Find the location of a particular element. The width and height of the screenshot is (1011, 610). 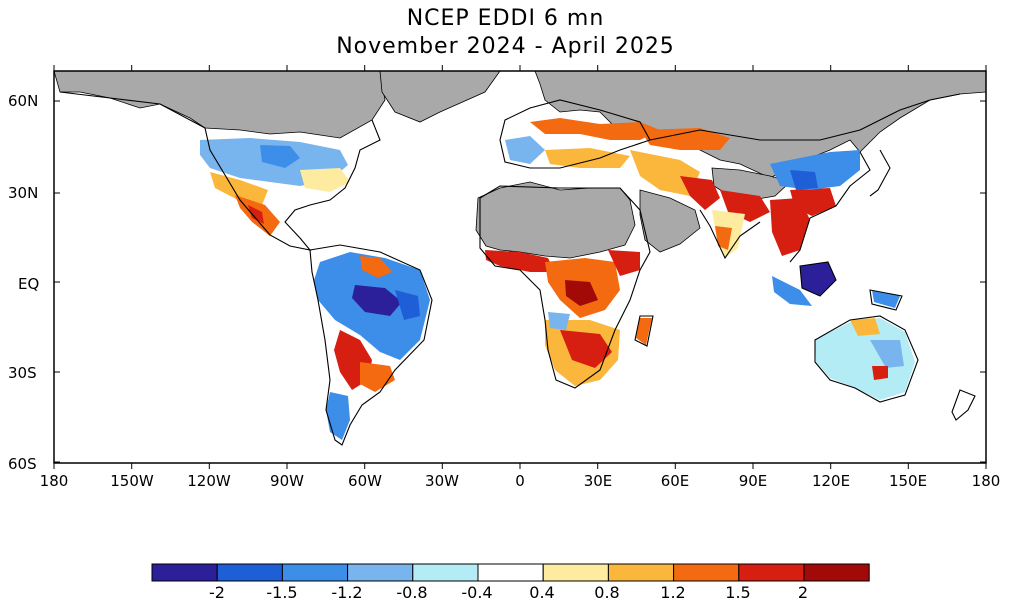

central-asia-dry is located at coordinates (685, 139).